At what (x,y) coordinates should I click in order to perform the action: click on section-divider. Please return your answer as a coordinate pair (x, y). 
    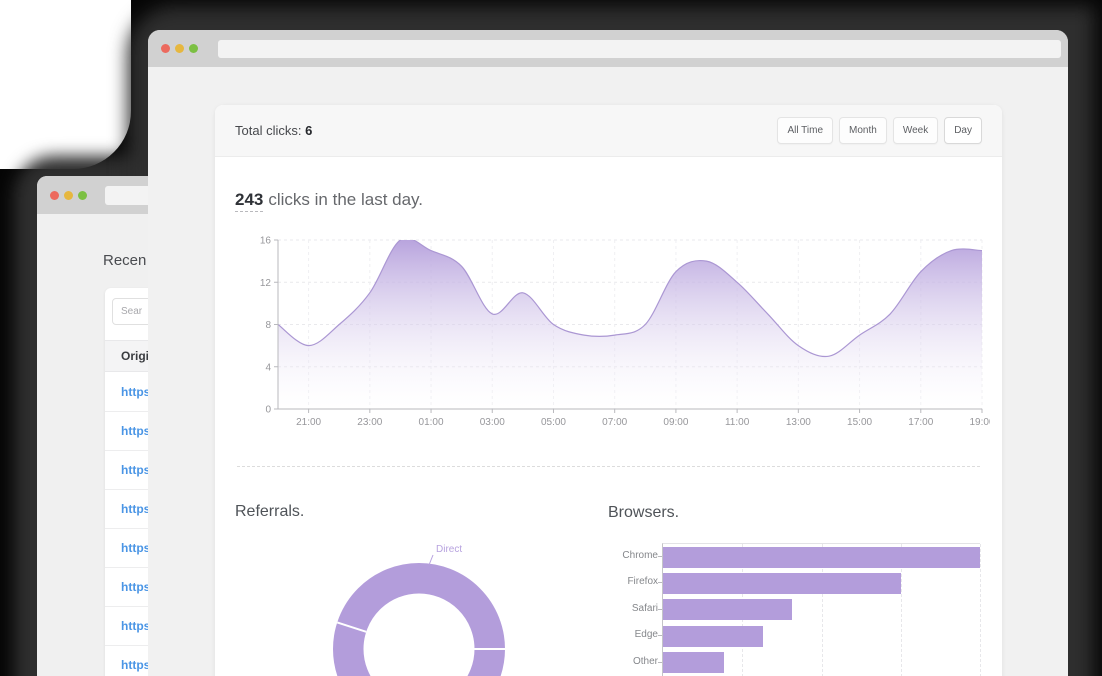
    Looking at the image, I should click on (608, 466).